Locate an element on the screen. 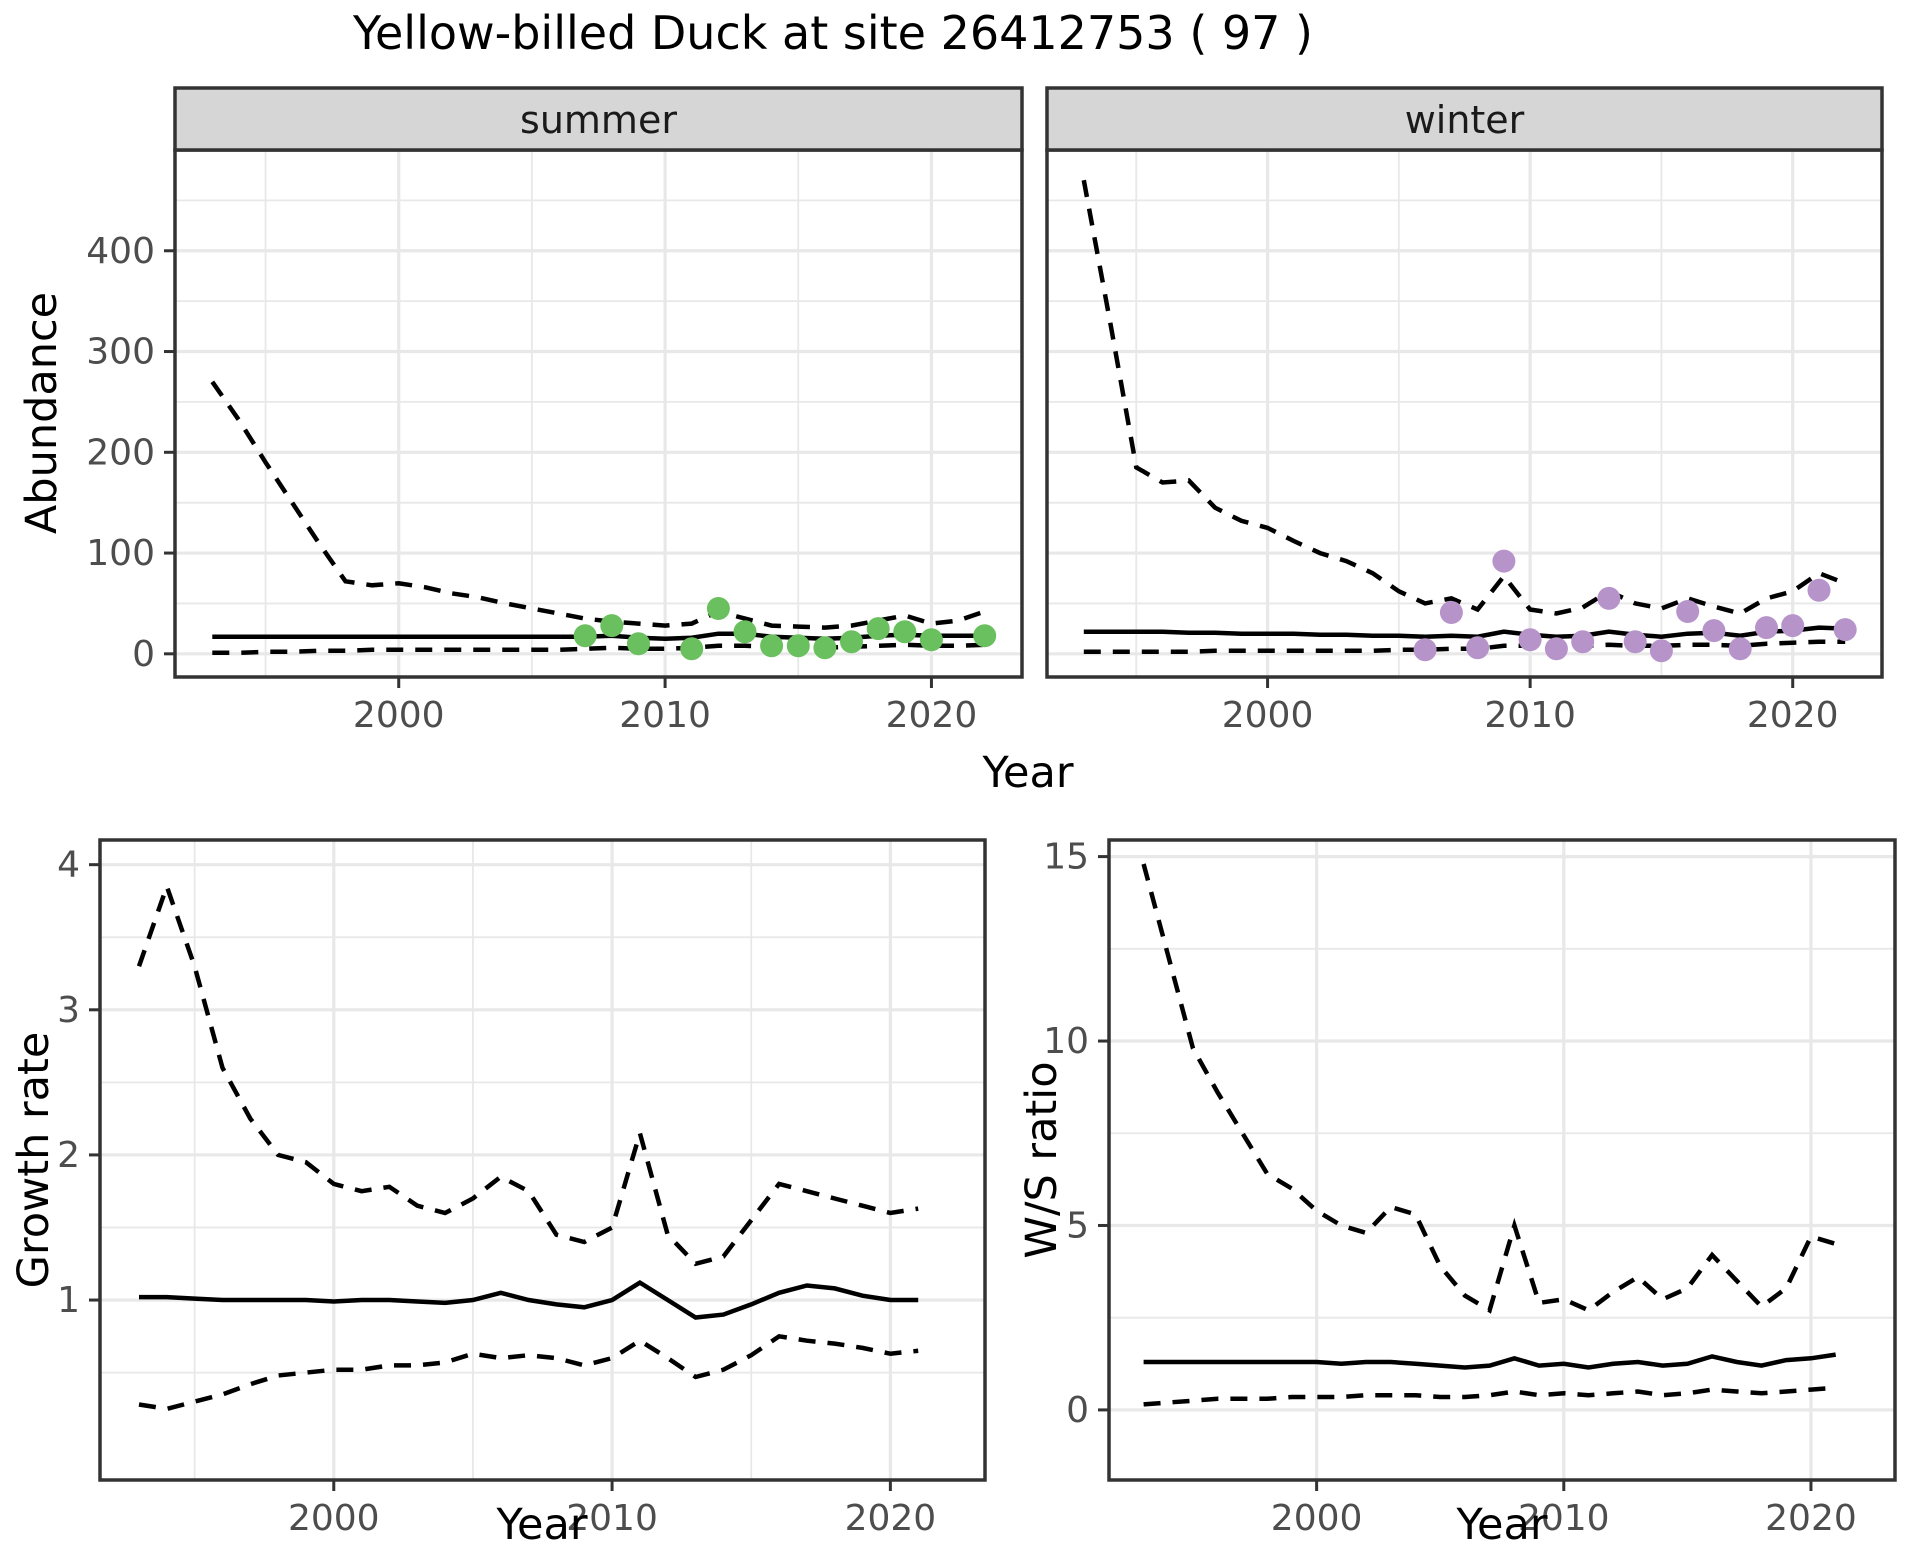 This screenshot has height=1560, width=1920. abundance_winter-point-2013 is located at coordinates (1609, 598).